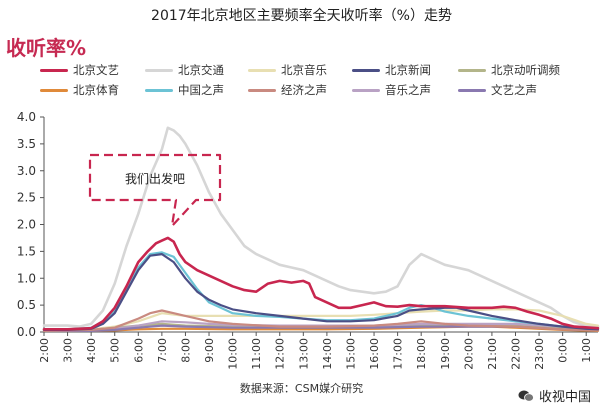 This screenshot has height=420, width=603. What do you see at coordinates (185, 350) in the screenshot?
I see `x-tick-label: 8:00` at bounding box center [185, 350].